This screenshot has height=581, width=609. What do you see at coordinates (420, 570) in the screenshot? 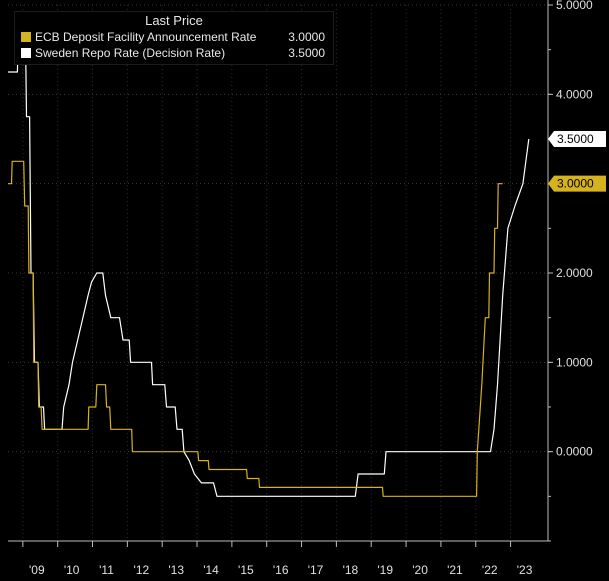
I see `x-tick-label: '20` at bounding box center [420, 570].